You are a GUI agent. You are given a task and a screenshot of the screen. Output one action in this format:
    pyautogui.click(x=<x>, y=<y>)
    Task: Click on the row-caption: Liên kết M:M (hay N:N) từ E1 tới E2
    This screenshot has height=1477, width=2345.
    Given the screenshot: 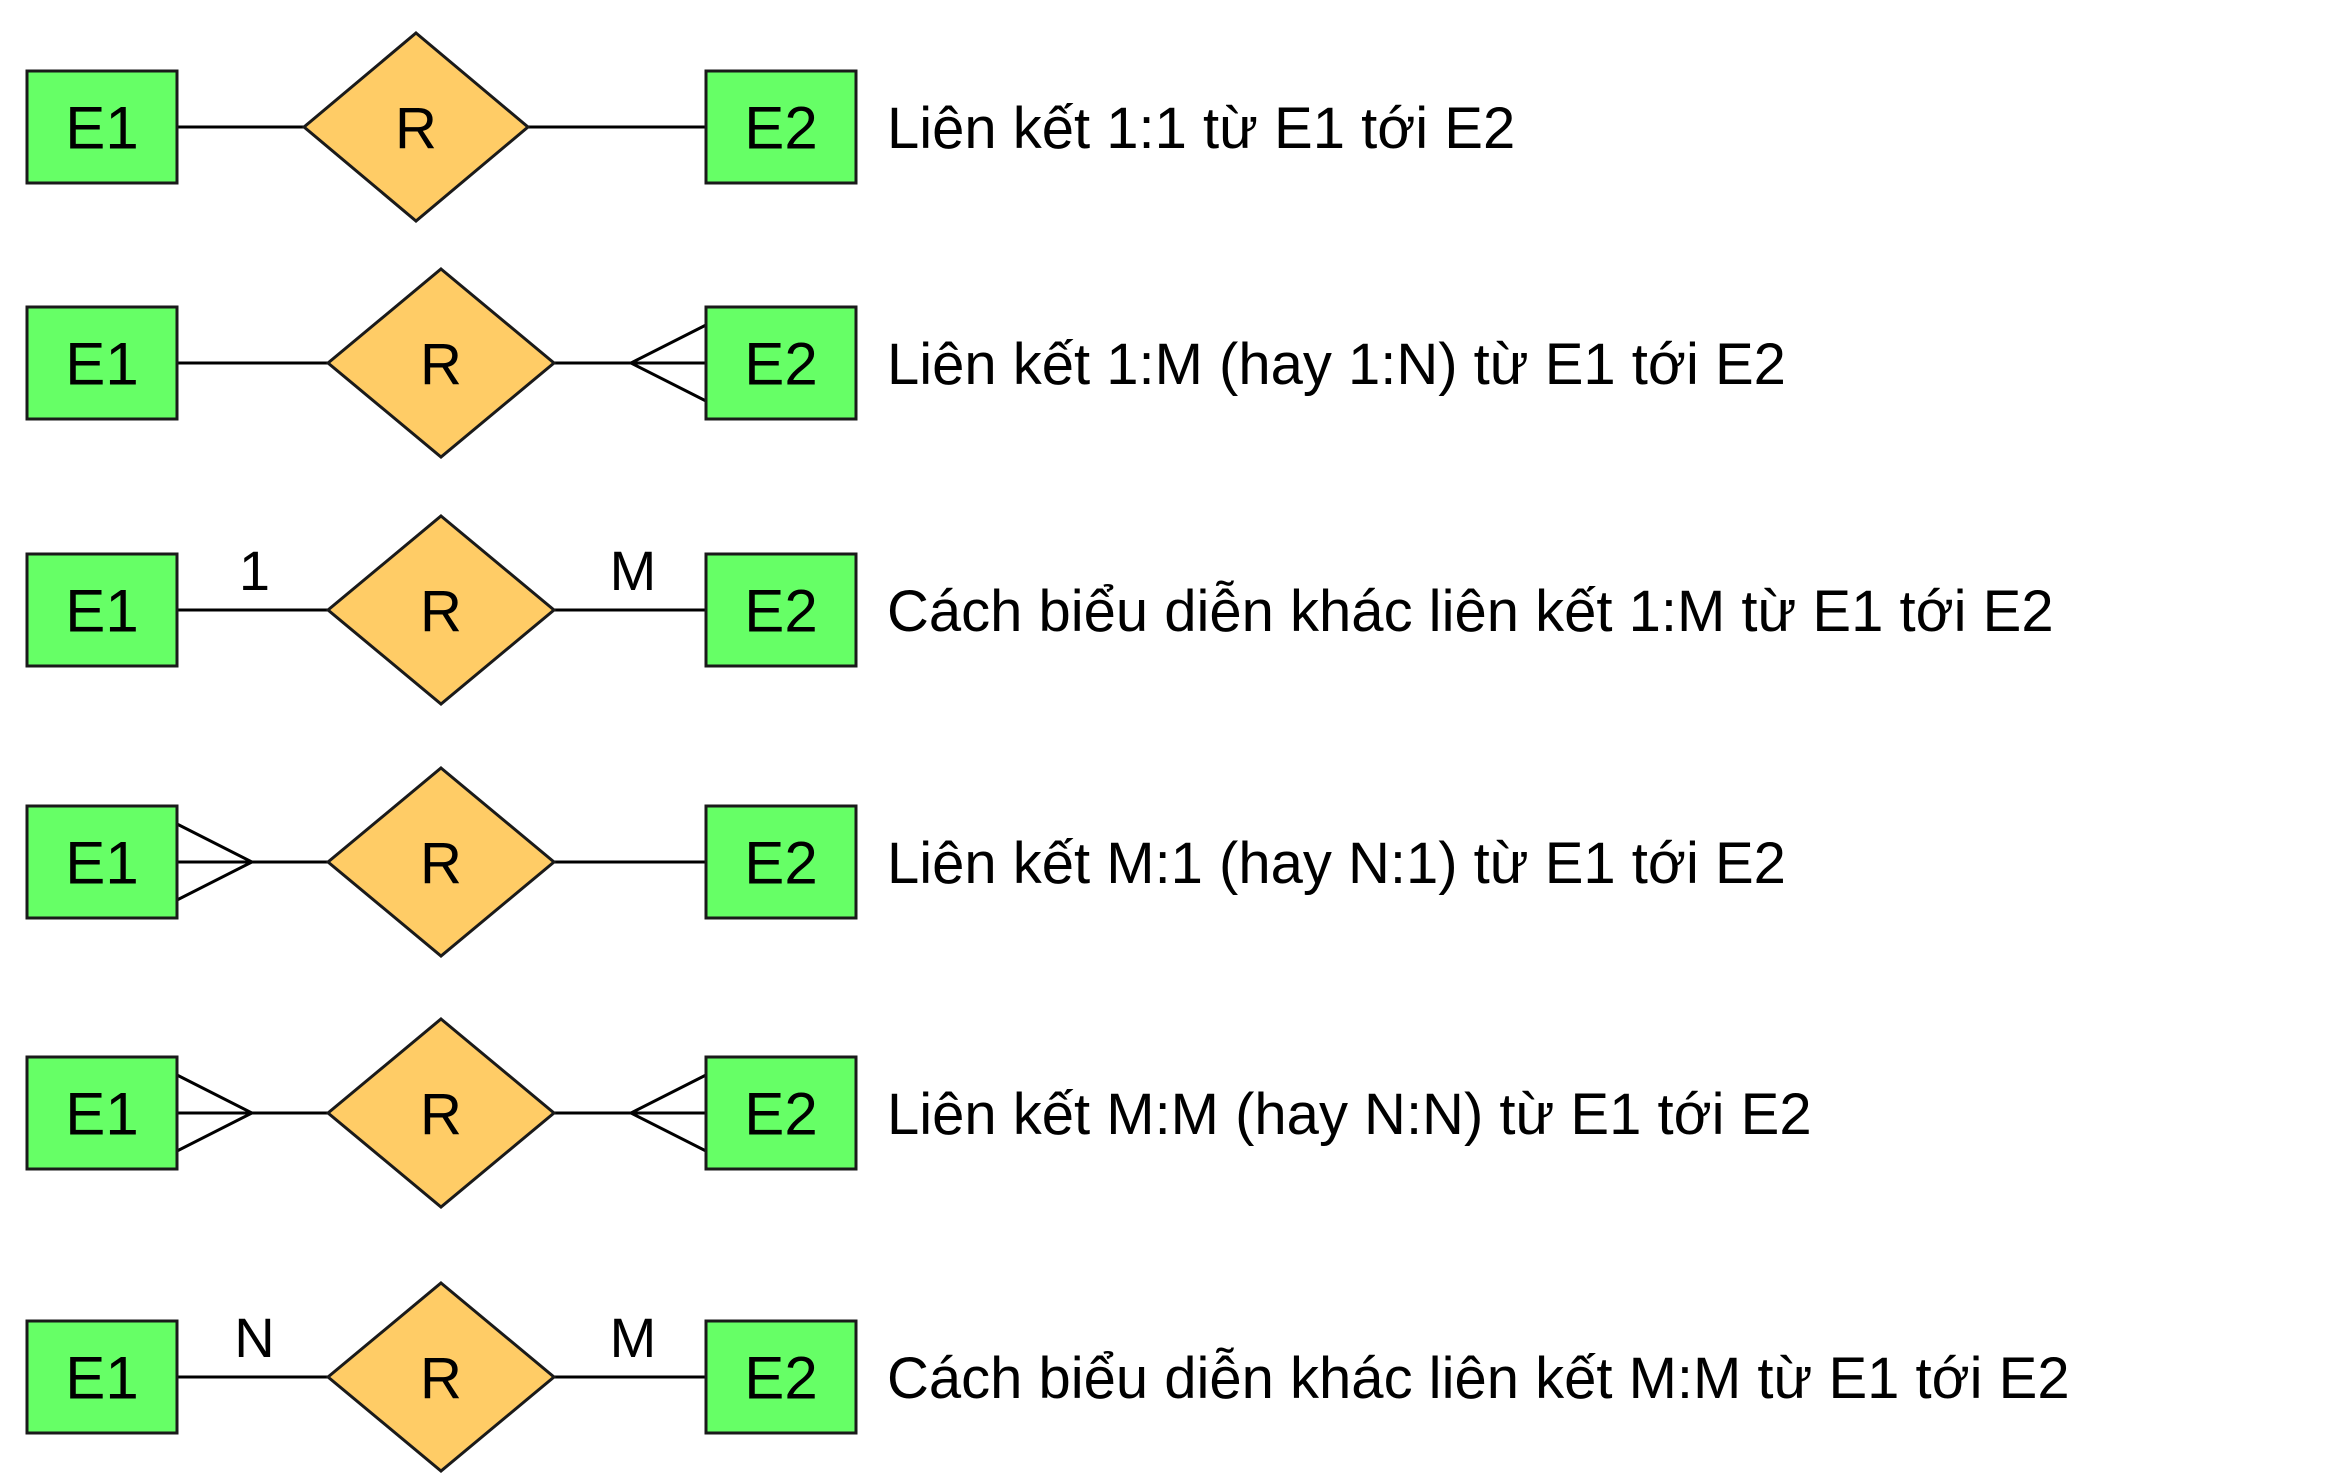 What is the action you would take?
    pyautogui.click(x=1349, y=1114)
    